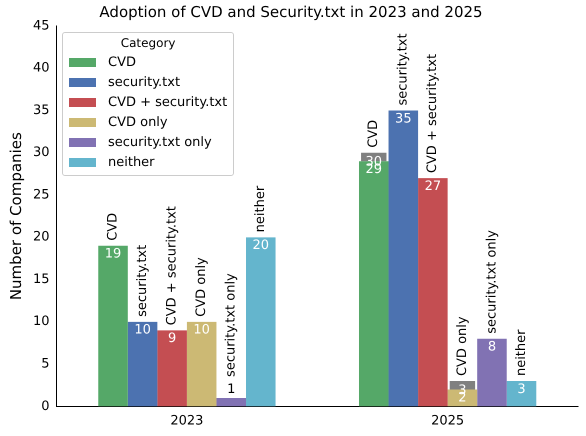 The width and height of the screenshot is (586, 436). I want to click on y-tick-label: 30, so click(41, 152).